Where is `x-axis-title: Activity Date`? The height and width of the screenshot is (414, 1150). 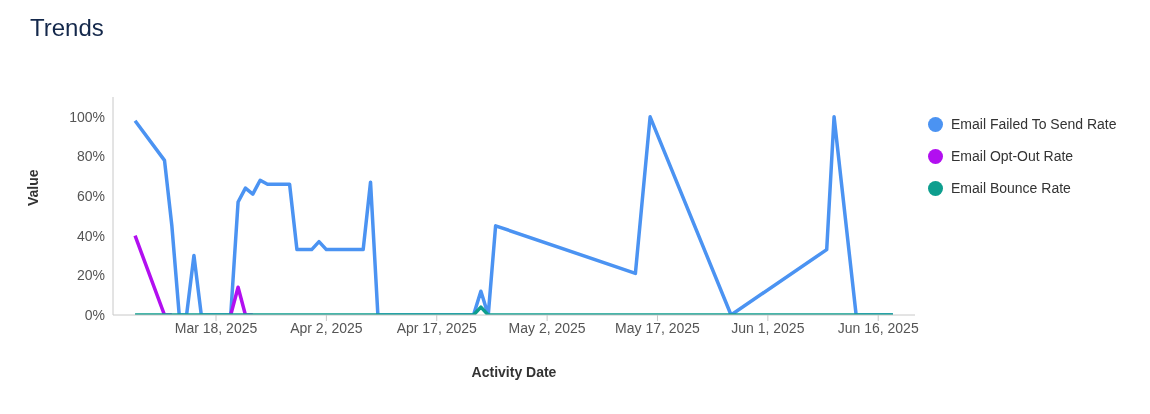 x-axis-title: Activity Date is located at coordinates (514, 372).